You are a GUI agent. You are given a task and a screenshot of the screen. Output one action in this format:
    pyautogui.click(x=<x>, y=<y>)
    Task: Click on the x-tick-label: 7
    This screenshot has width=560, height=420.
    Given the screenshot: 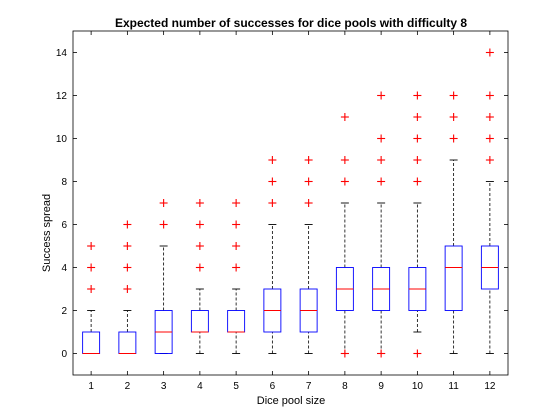 What is the action you would take?
    pyautogui.click(x=309, y=386)
    